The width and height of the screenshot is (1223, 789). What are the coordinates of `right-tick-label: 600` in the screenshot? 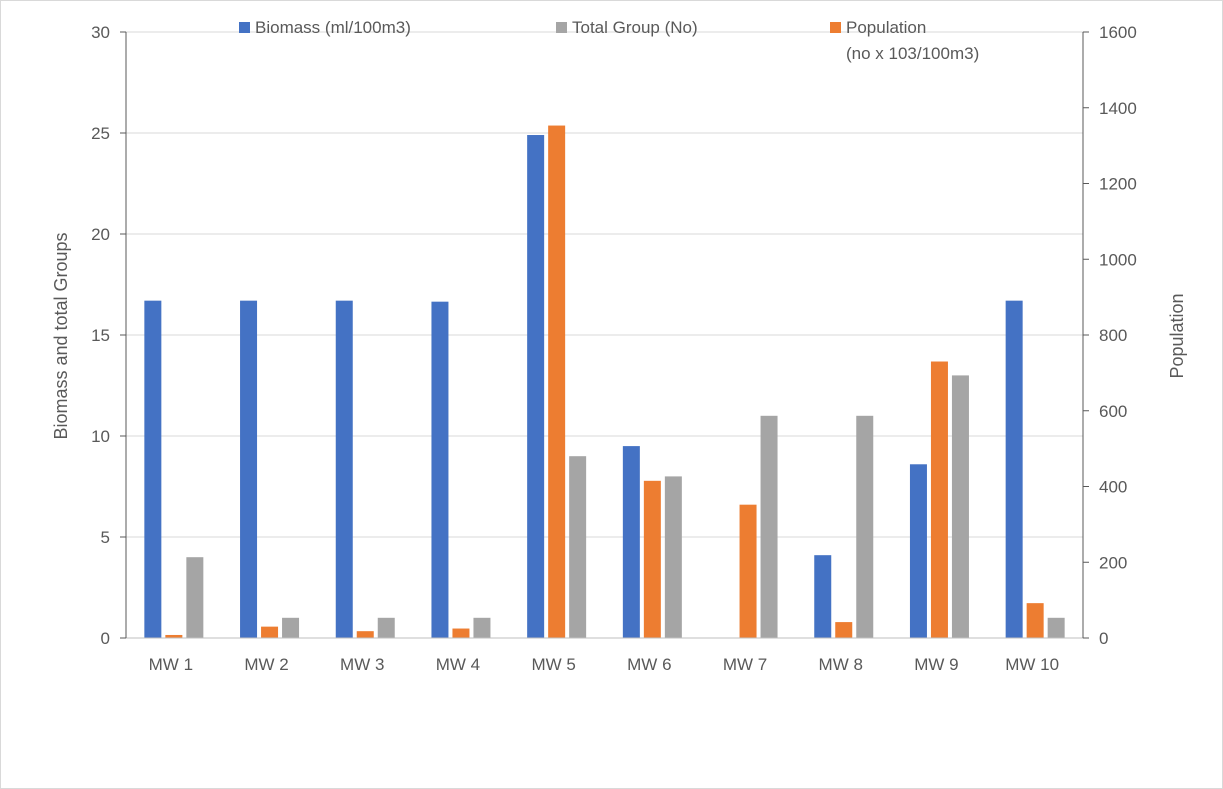 It's located at (1113, 411).